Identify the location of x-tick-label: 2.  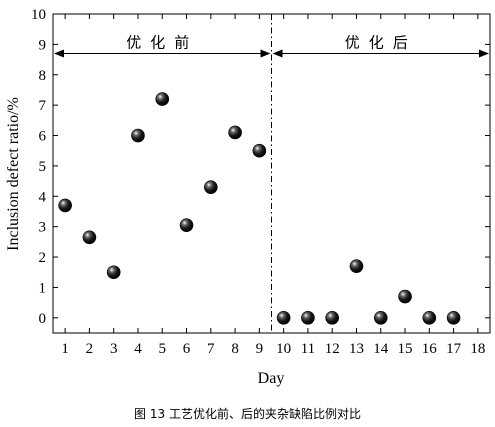
(90, 349).